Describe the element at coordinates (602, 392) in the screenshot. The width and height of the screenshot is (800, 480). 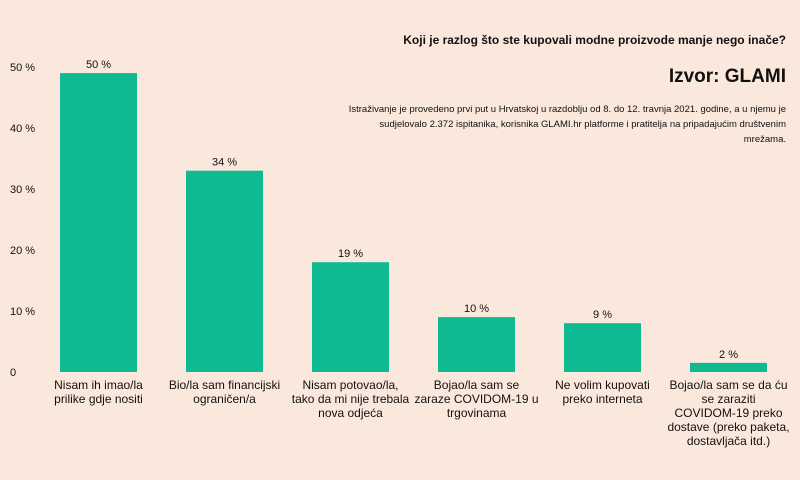
I see `x-category-label: Ne volim kupovati preko interneta` at that location.